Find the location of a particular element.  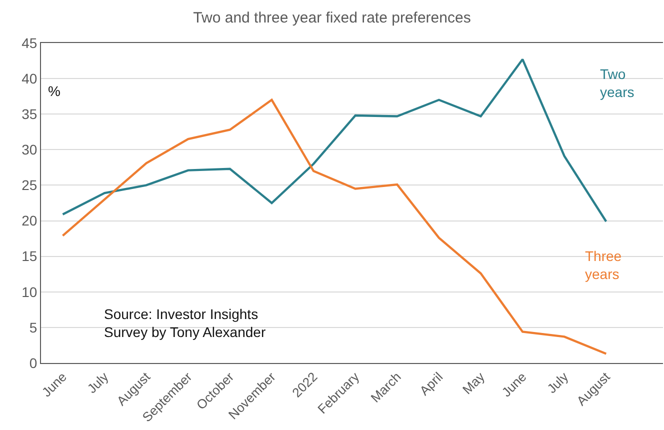

y-tick-label: 20 is located at coordinates (30, 220).